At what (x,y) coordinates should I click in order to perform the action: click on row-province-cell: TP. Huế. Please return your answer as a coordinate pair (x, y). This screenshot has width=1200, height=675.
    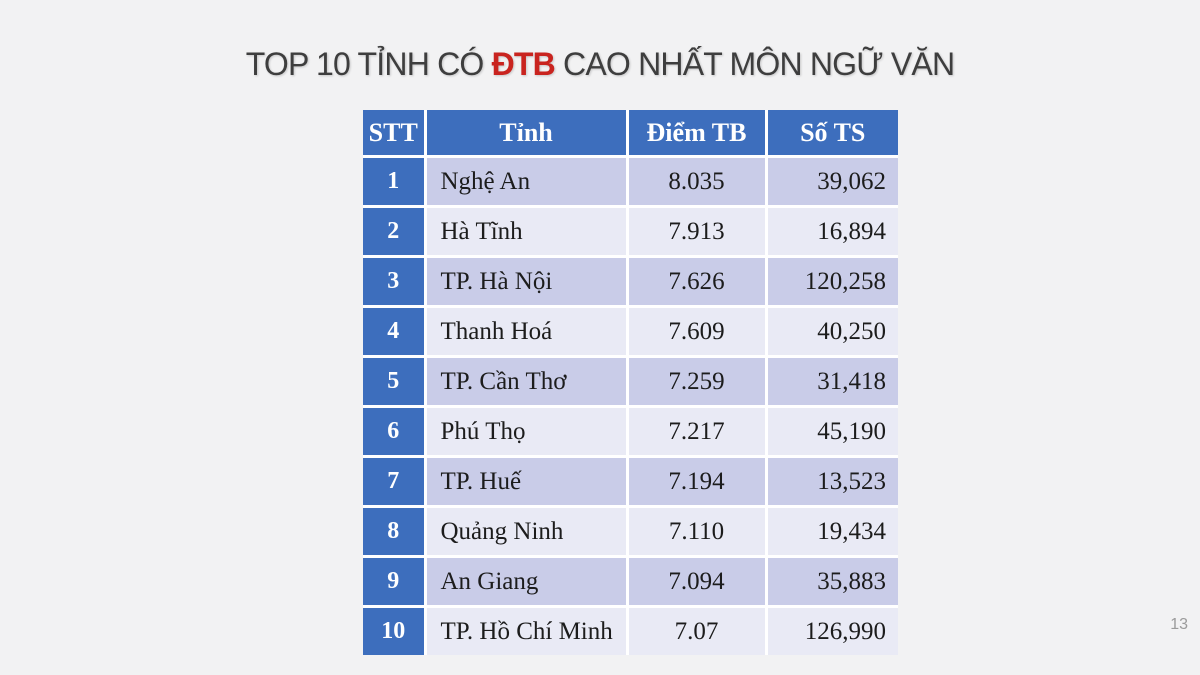
    Looking at the image, I should click on (526, 481).